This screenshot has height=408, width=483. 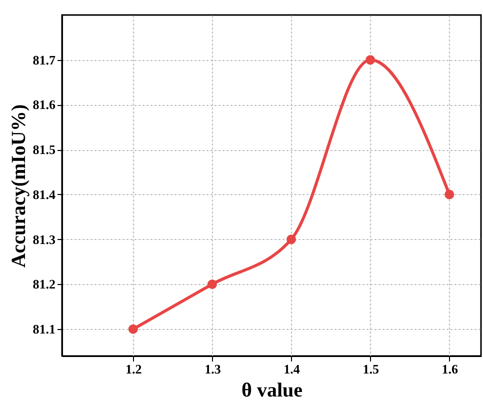 I want to click on y-axis-title: Accuracy(mIoU%), so click(x=19, y=186).